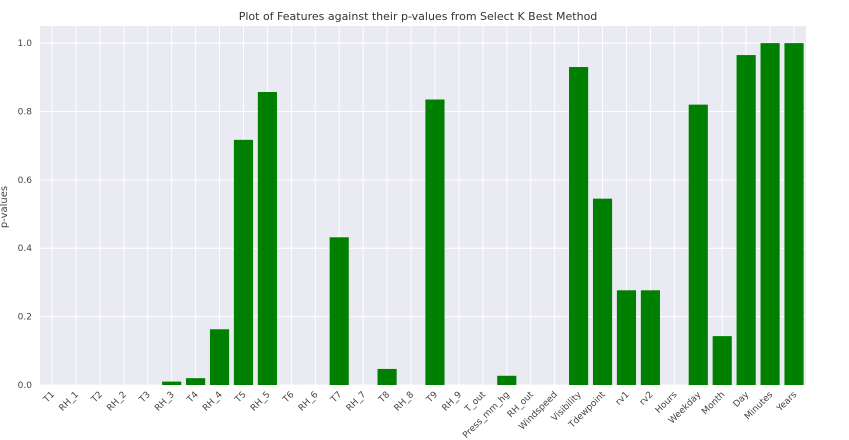 This screenshot has width=849, height=440. Describe the element at coordinates (97, 398) in the screenshot. I see `x-tick-label: T2` at that location.